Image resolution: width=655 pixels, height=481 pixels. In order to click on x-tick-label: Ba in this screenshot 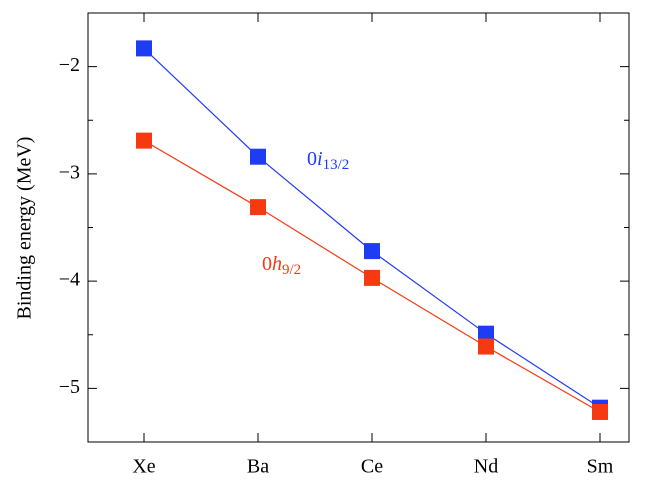, I will do `click(258, 467)`.